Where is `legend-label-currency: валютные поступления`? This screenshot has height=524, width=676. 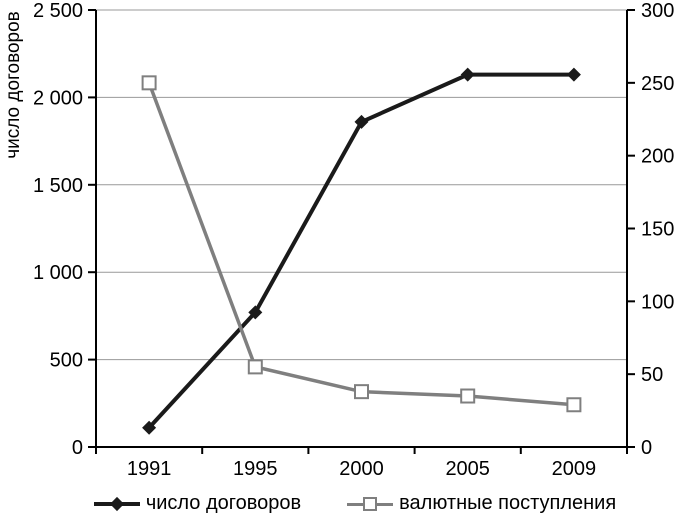 legend-label-currency: валютные поступления is located at coordinates (508, 503).